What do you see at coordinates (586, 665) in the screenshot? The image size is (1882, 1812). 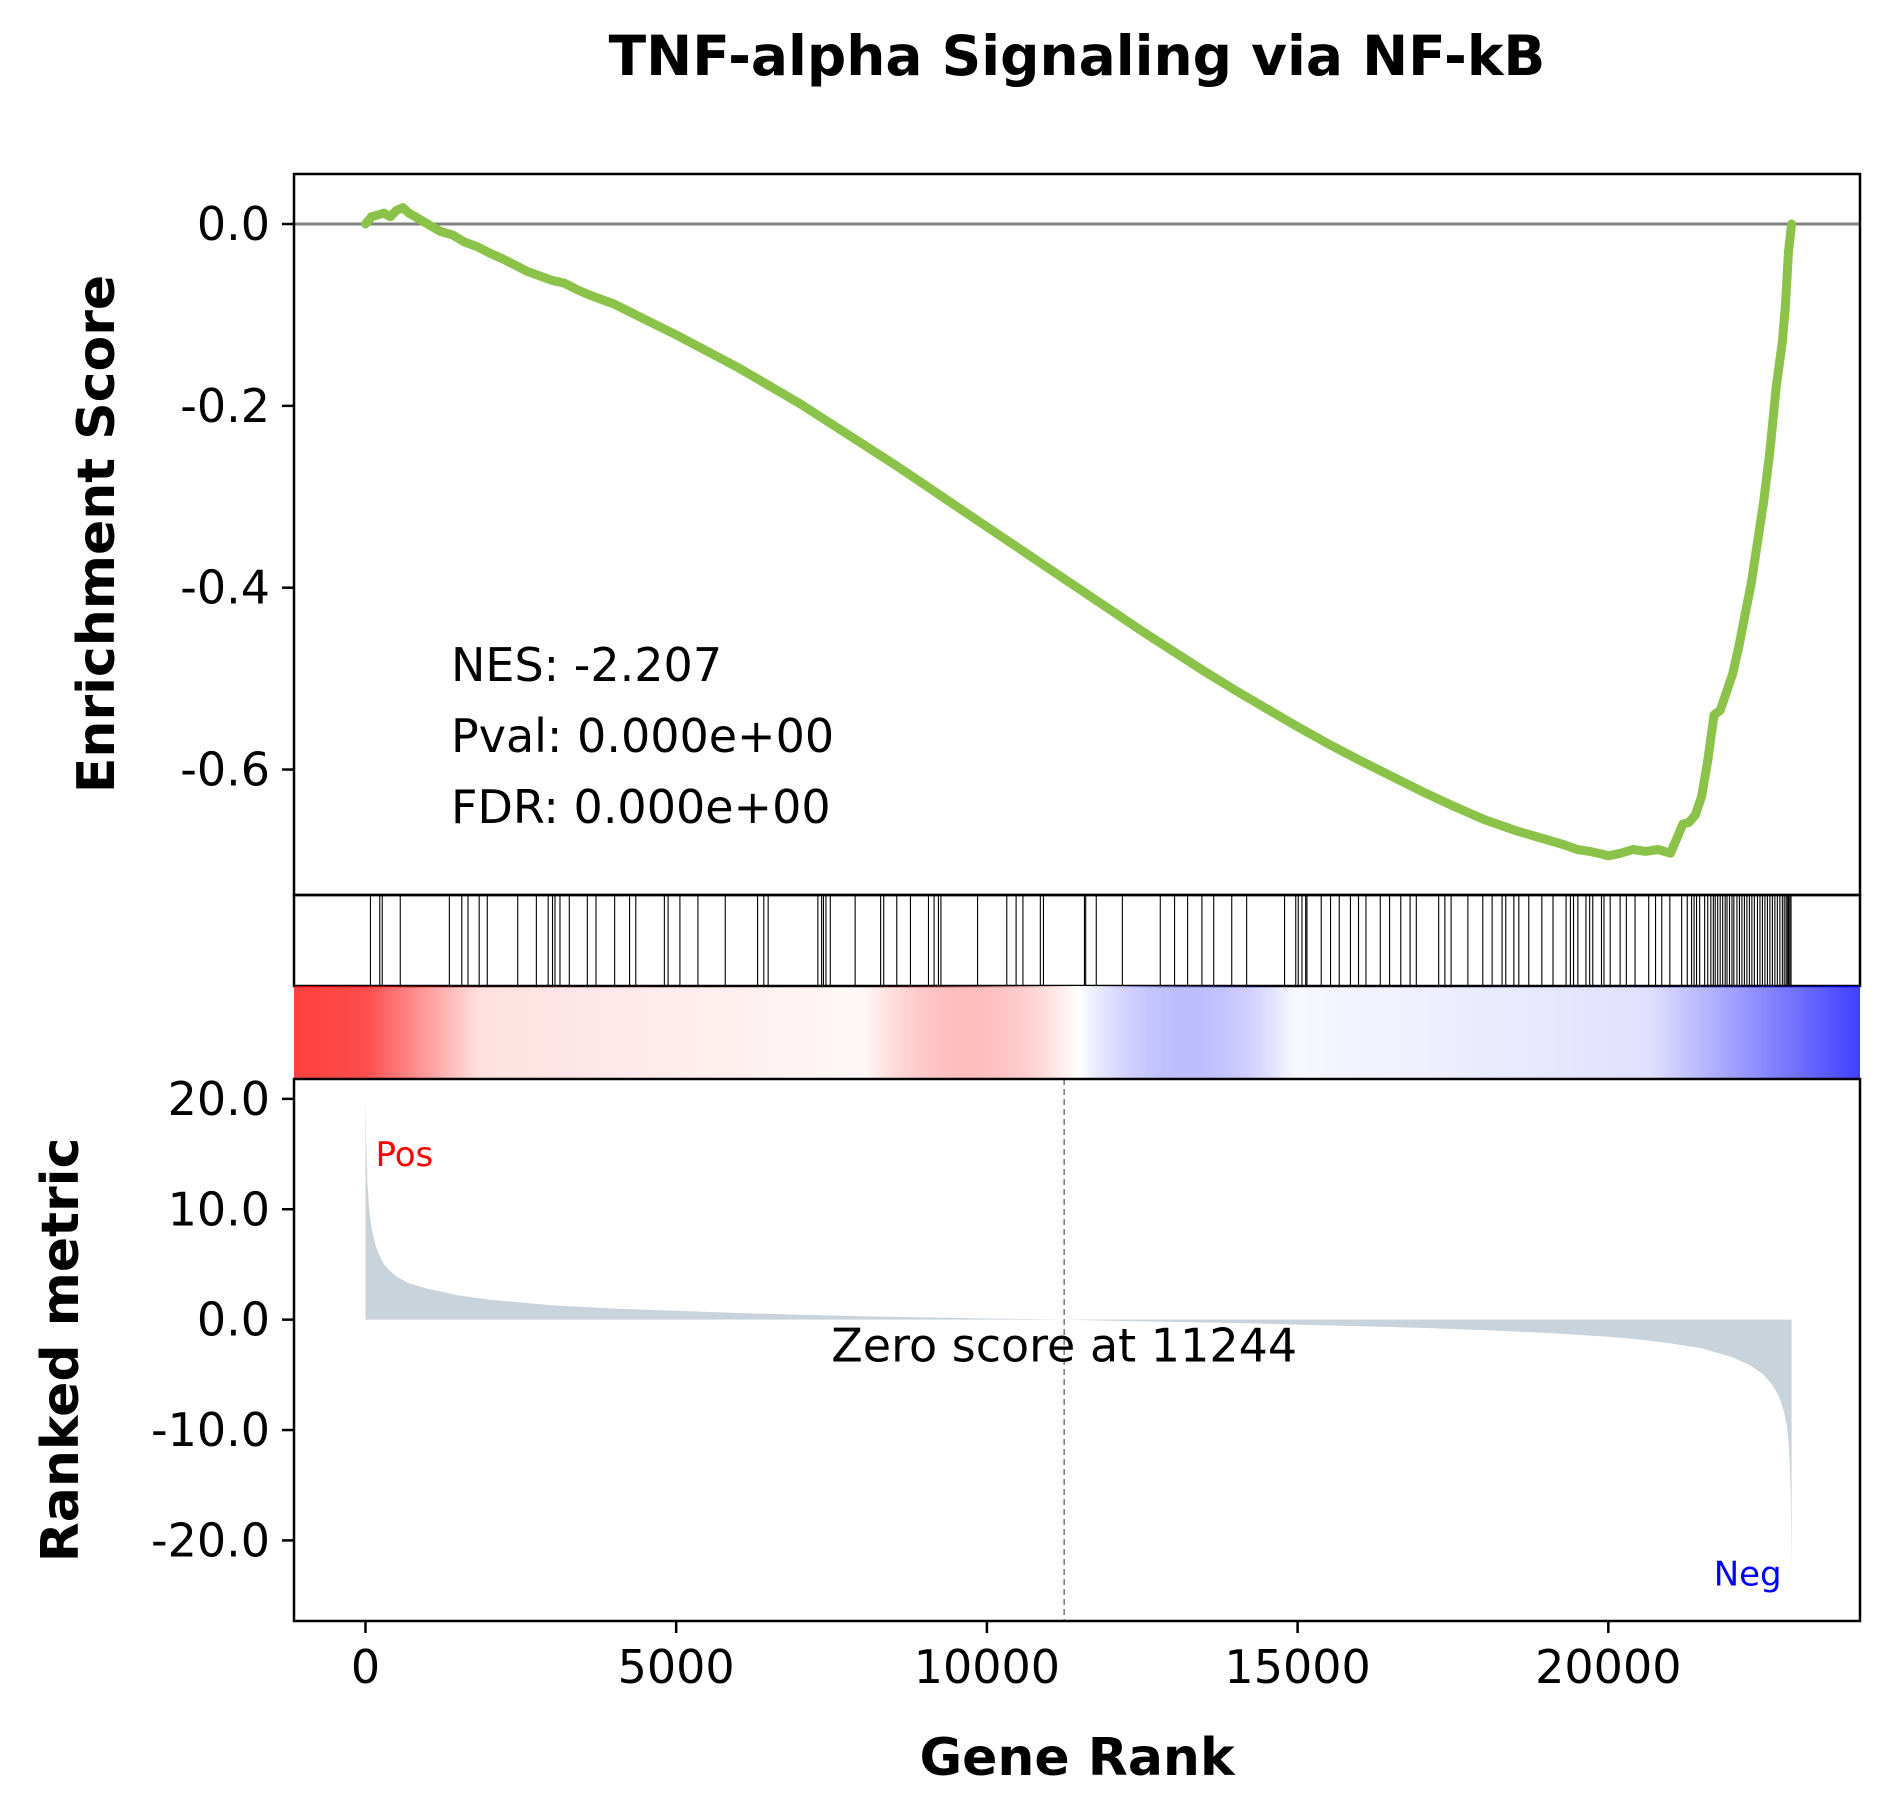 I see `es-annotation-nes: NES: -2.207` at bounding box center [586, 665].